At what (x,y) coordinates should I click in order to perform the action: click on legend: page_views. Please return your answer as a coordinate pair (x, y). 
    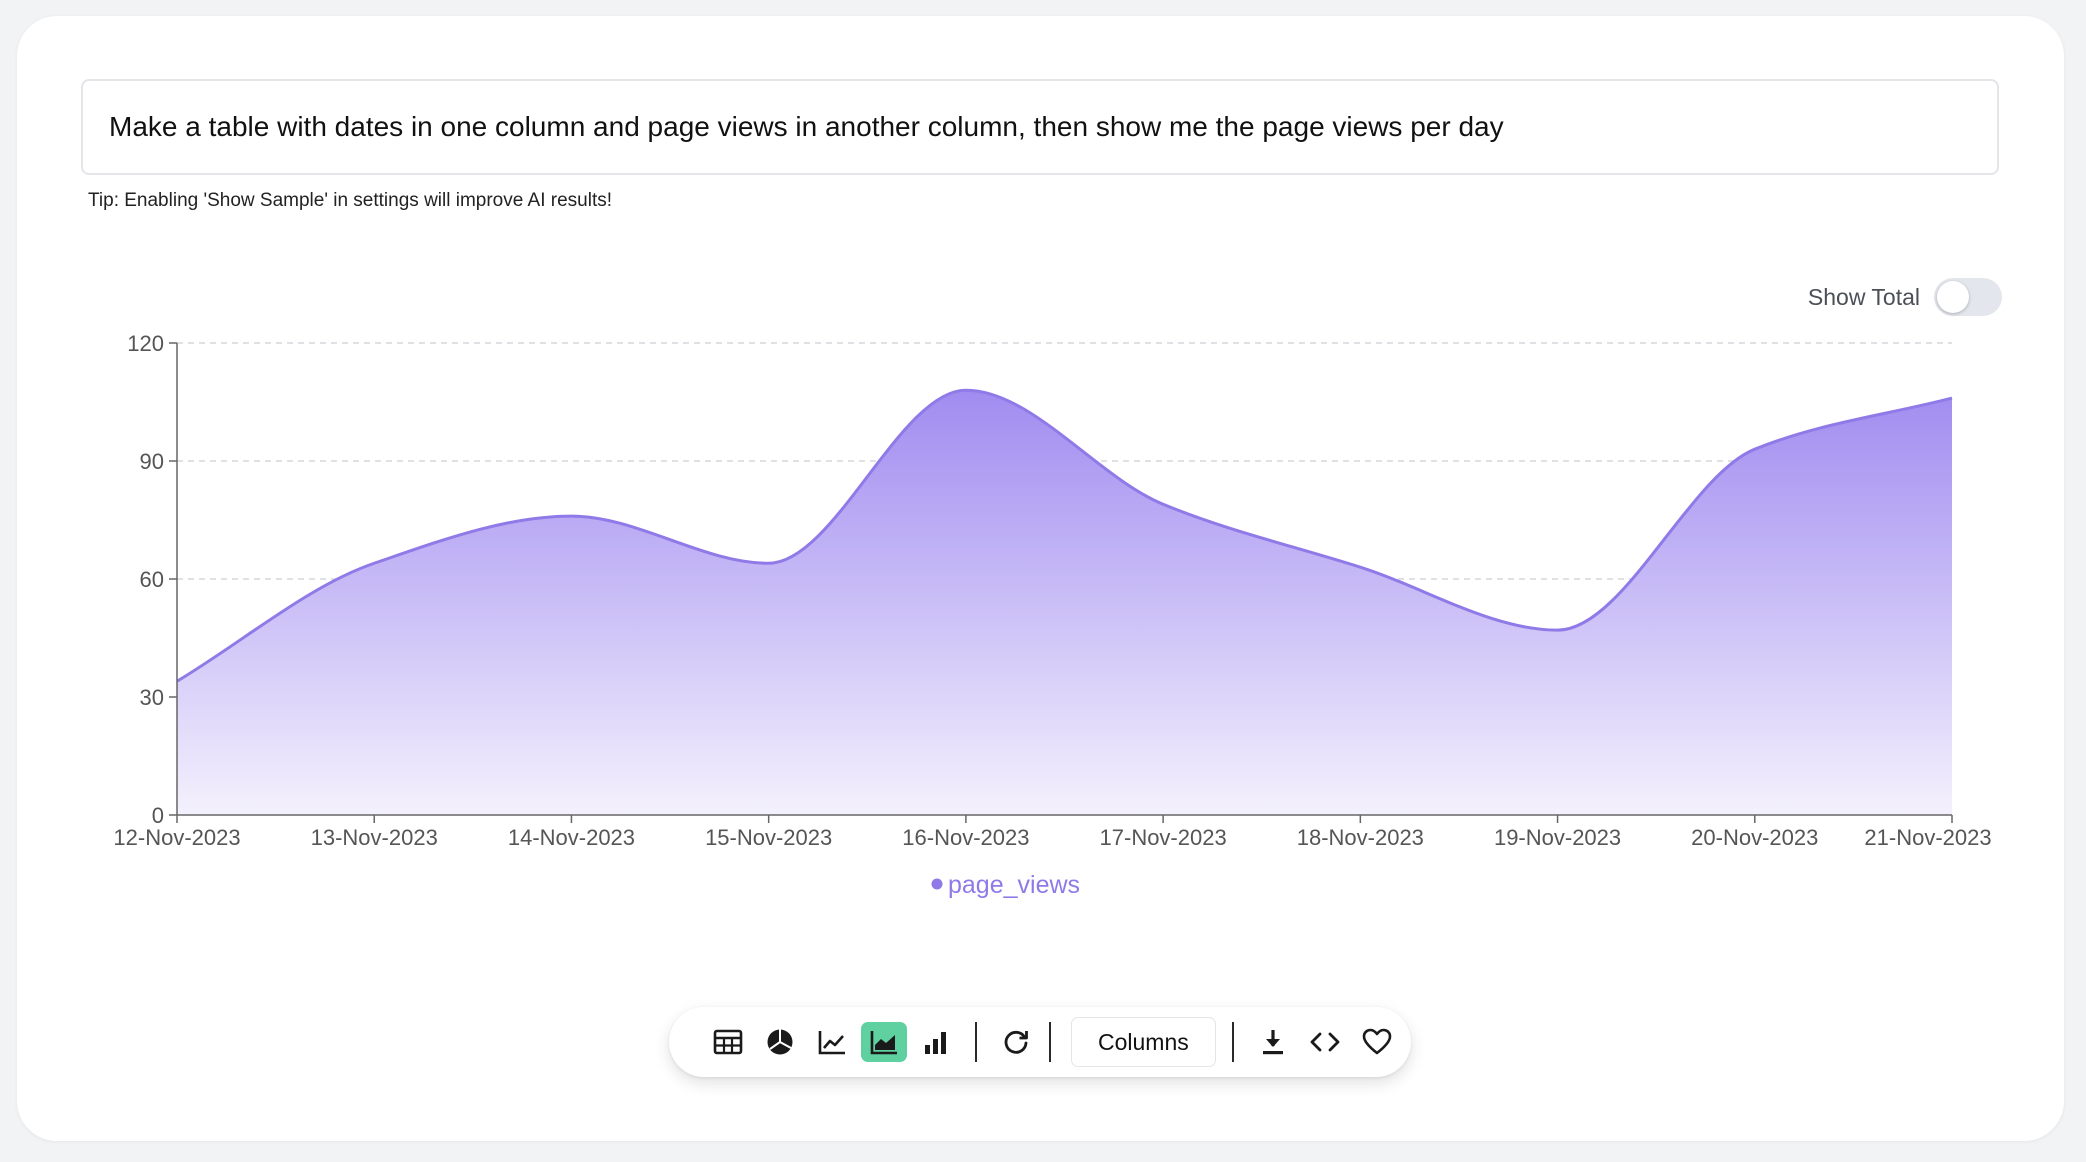
    Looking at the image, I should click on (1005, 885).